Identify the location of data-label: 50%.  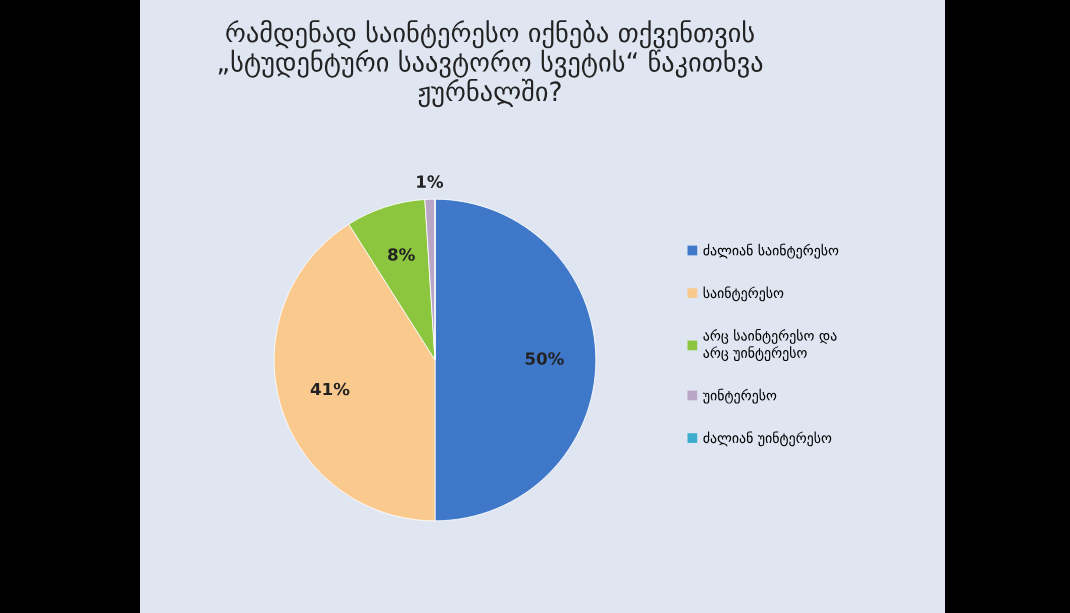
(544, 358).